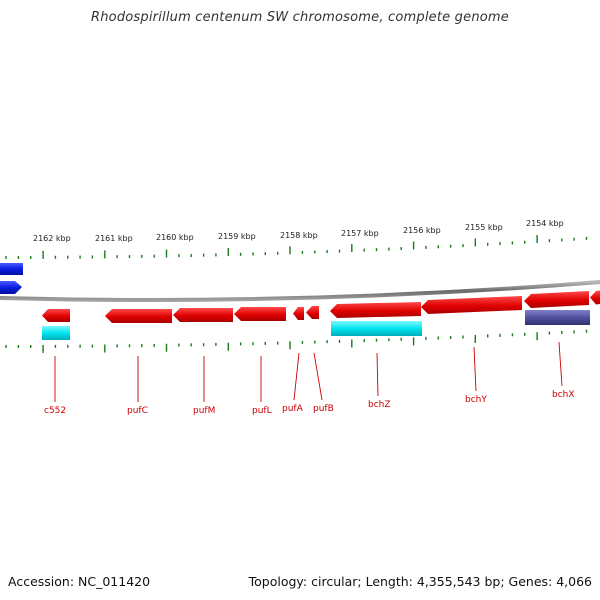 The image size is (600, 600). I want to click on kbp-label: 2160 kbp, so click(175, 237).